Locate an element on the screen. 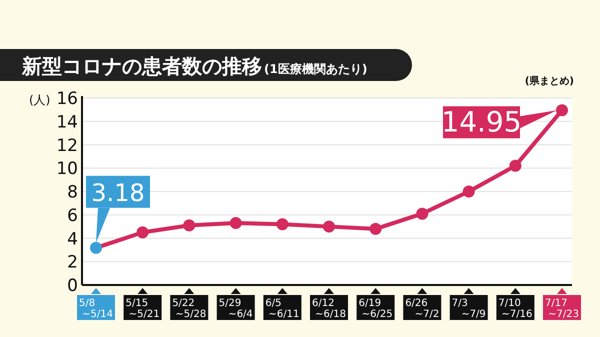 The height and width of the screenshot is (337, 600). chart-subtitle: (1医療機関あたり) is located at coordinates (316, 69).